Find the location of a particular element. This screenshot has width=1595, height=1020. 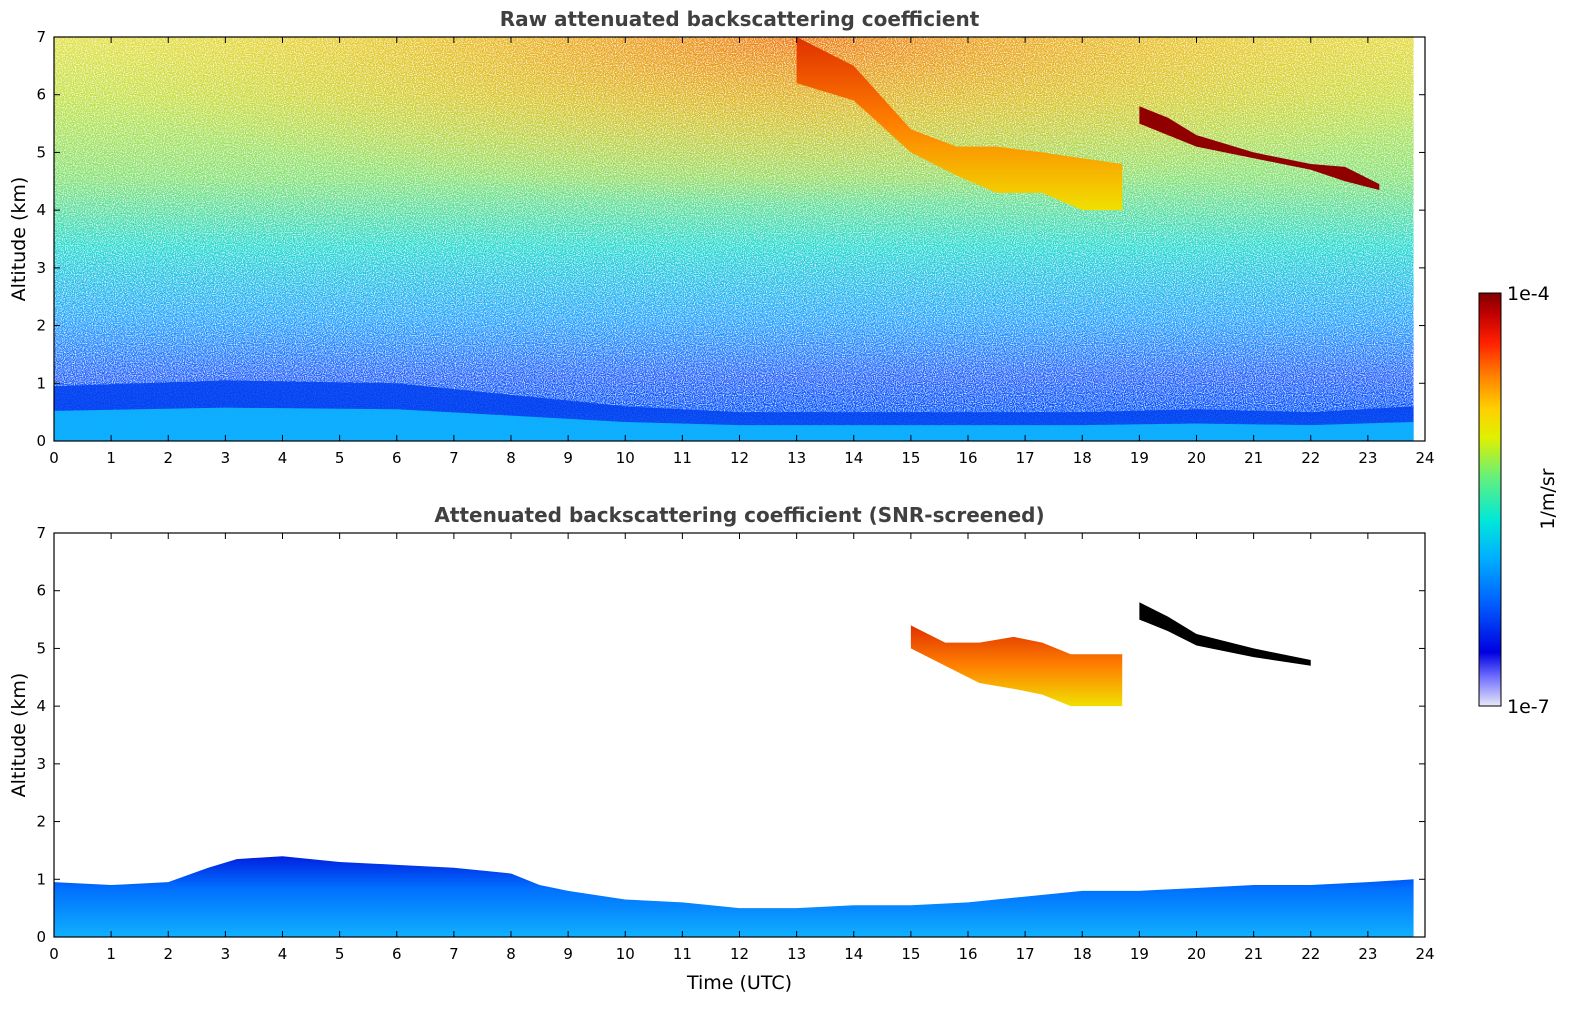

colorbar: 1e-4 1e-7 1/m/sr is located at coordinates (1518, 500).